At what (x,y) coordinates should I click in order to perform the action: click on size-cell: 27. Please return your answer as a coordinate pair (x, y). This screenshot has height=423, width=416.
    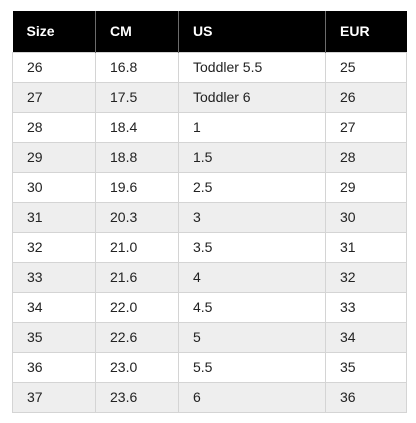
    Looking at the image, I should click on (54, 97).